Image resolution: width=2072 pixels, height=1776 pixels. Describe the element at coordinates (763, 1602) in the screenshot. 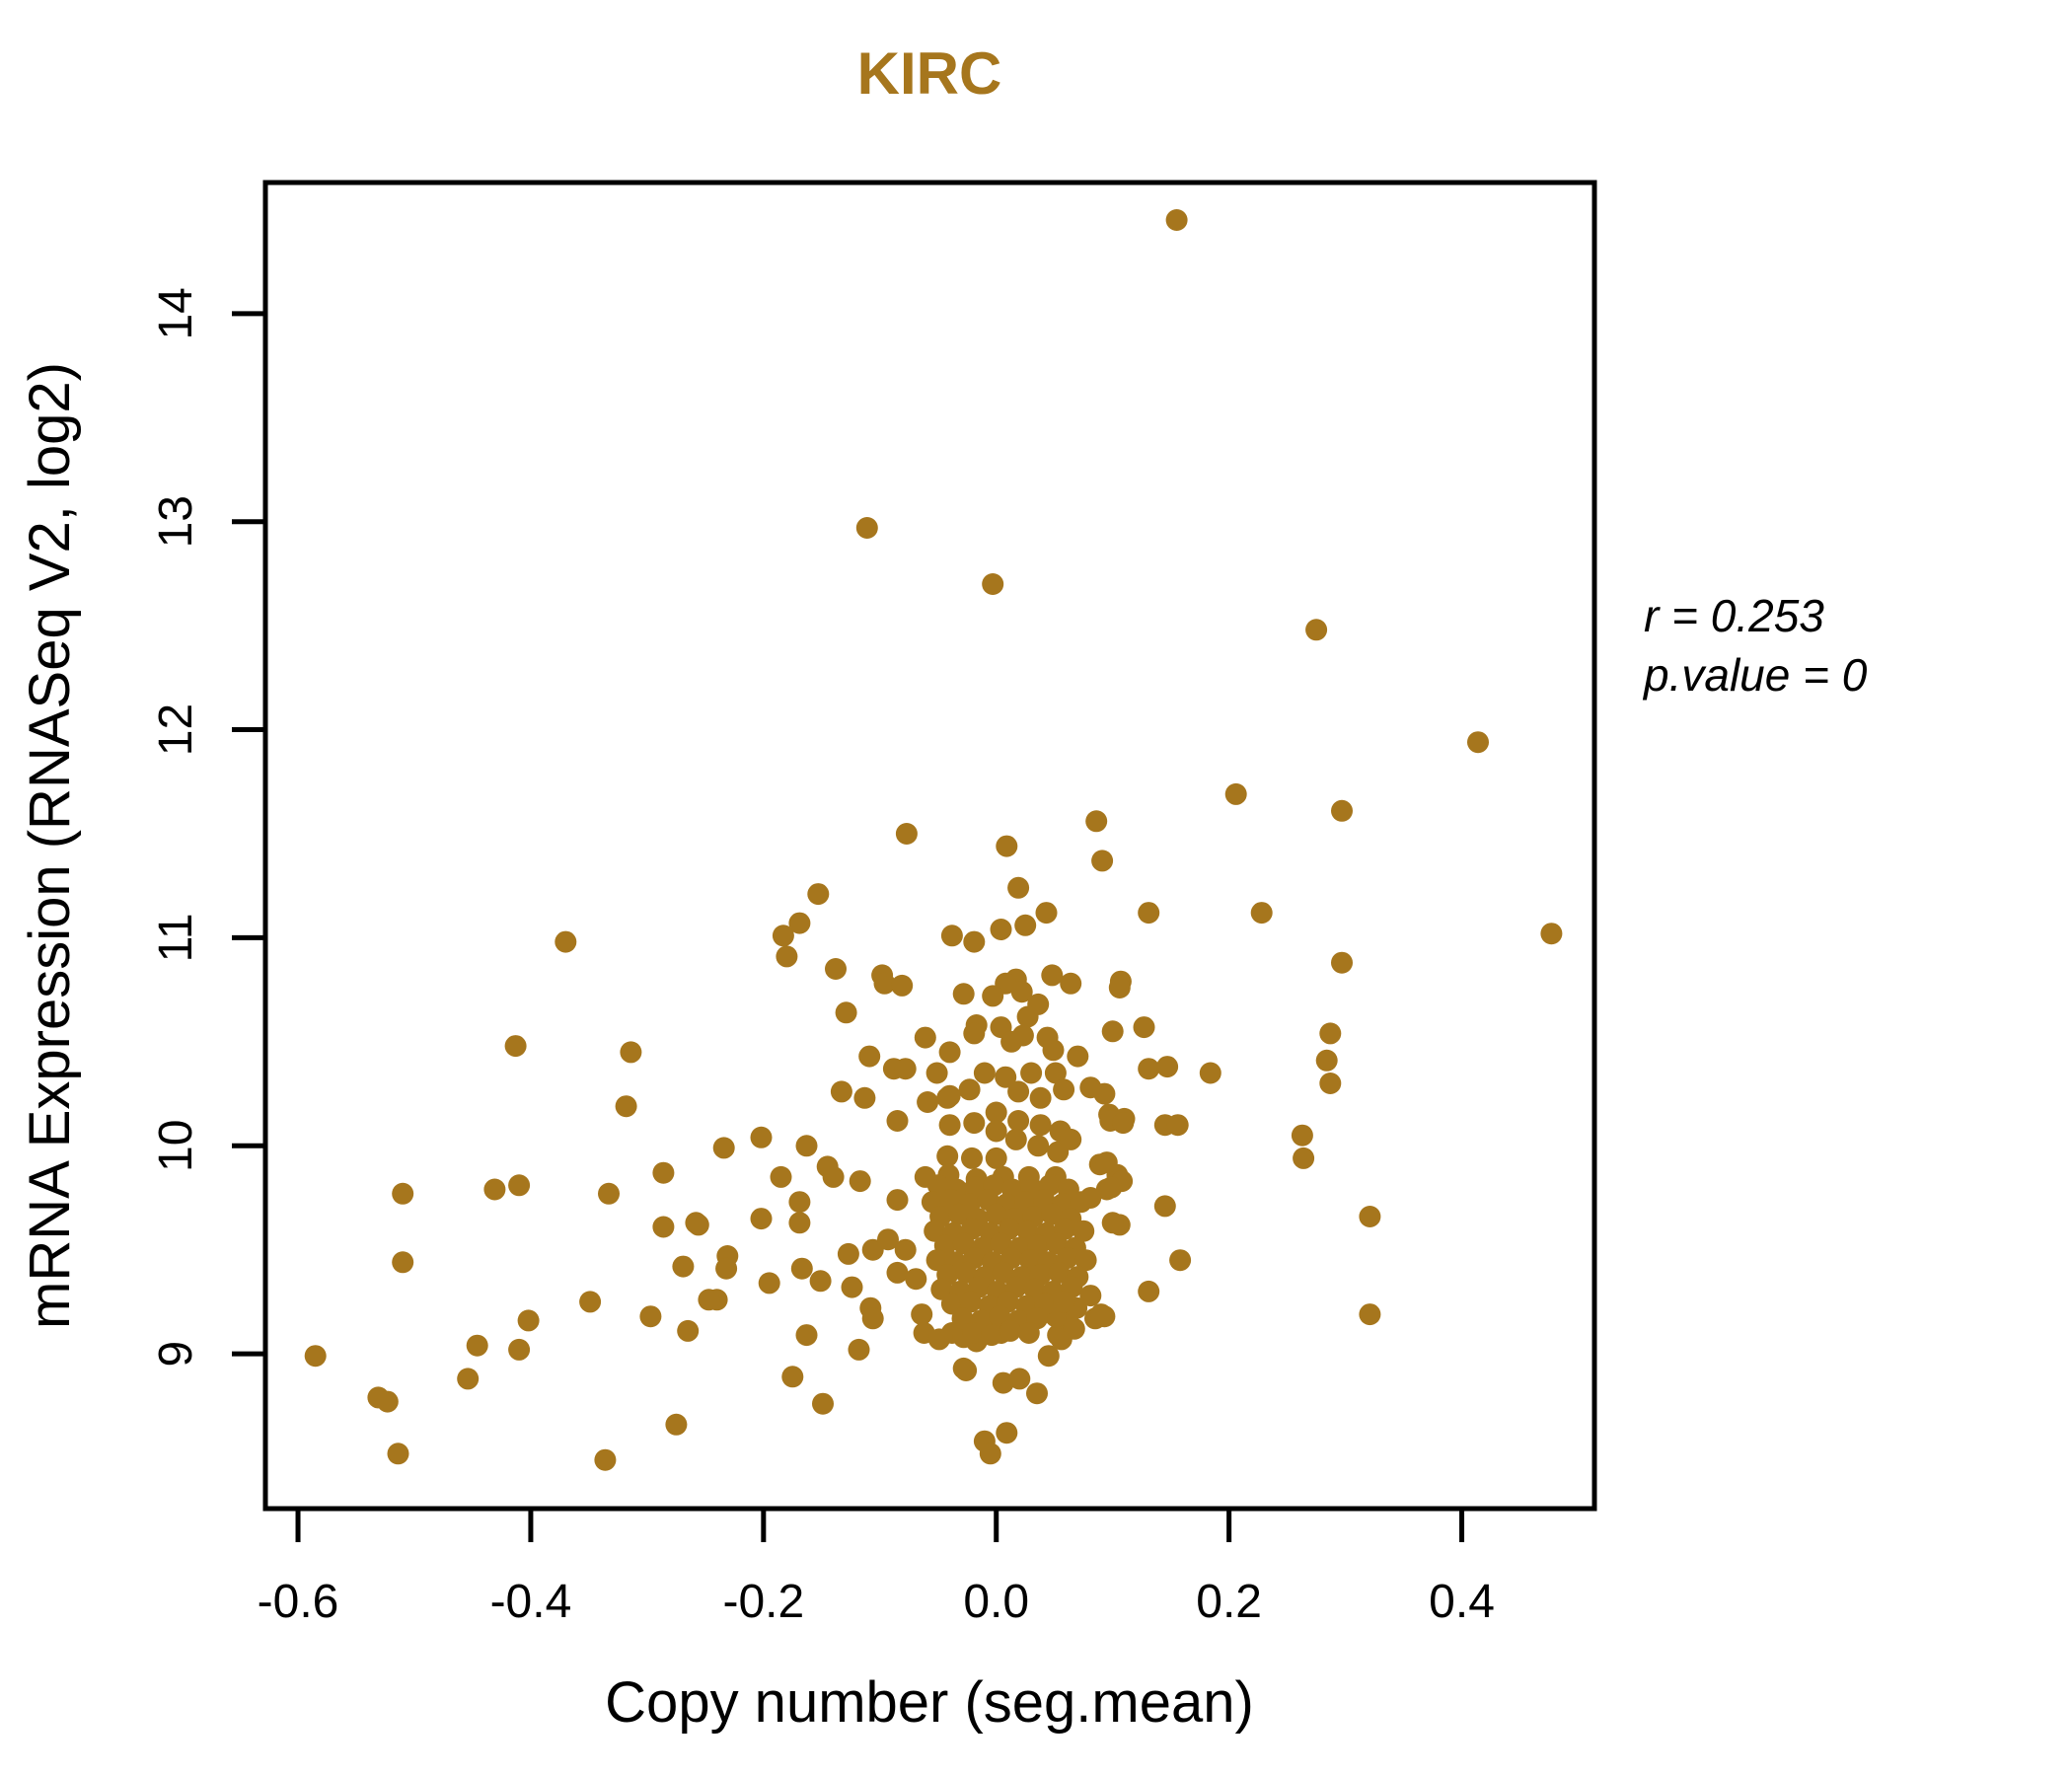

I see `x-tick-label: -0.2` at that location.